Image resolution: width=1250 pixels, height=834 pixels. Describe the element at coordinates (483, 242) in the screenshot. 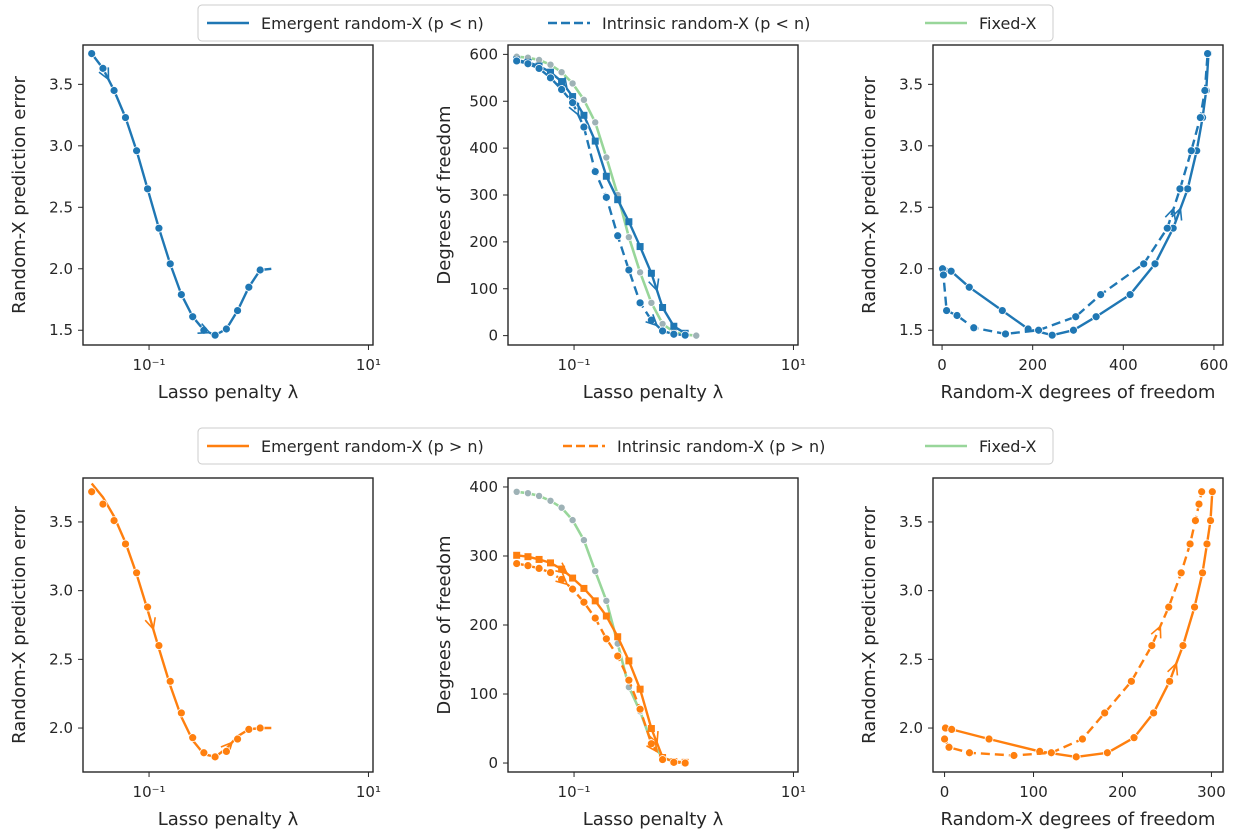

I see `y-tick-label: 200` at that location.